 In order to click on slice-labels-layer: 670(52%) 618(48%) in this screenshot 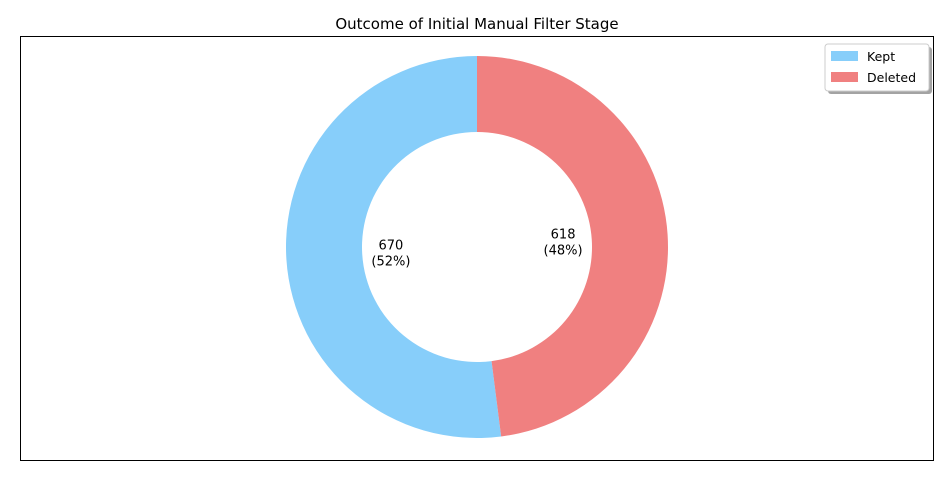, I will do `click(476, 249)`.